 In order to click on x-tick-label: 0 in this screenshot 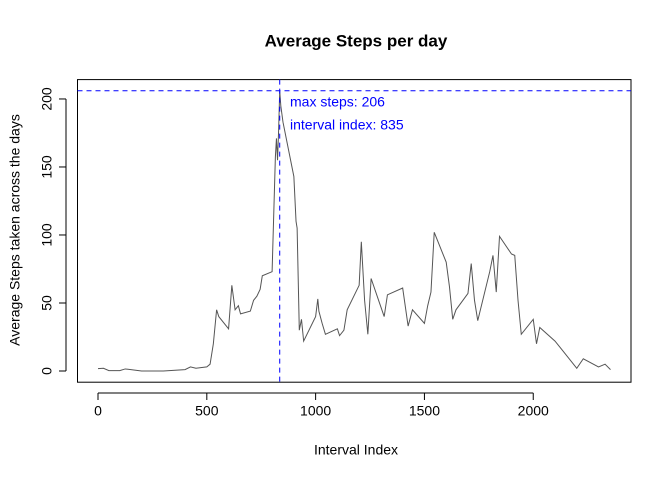, I will do `click(98, 411)`.